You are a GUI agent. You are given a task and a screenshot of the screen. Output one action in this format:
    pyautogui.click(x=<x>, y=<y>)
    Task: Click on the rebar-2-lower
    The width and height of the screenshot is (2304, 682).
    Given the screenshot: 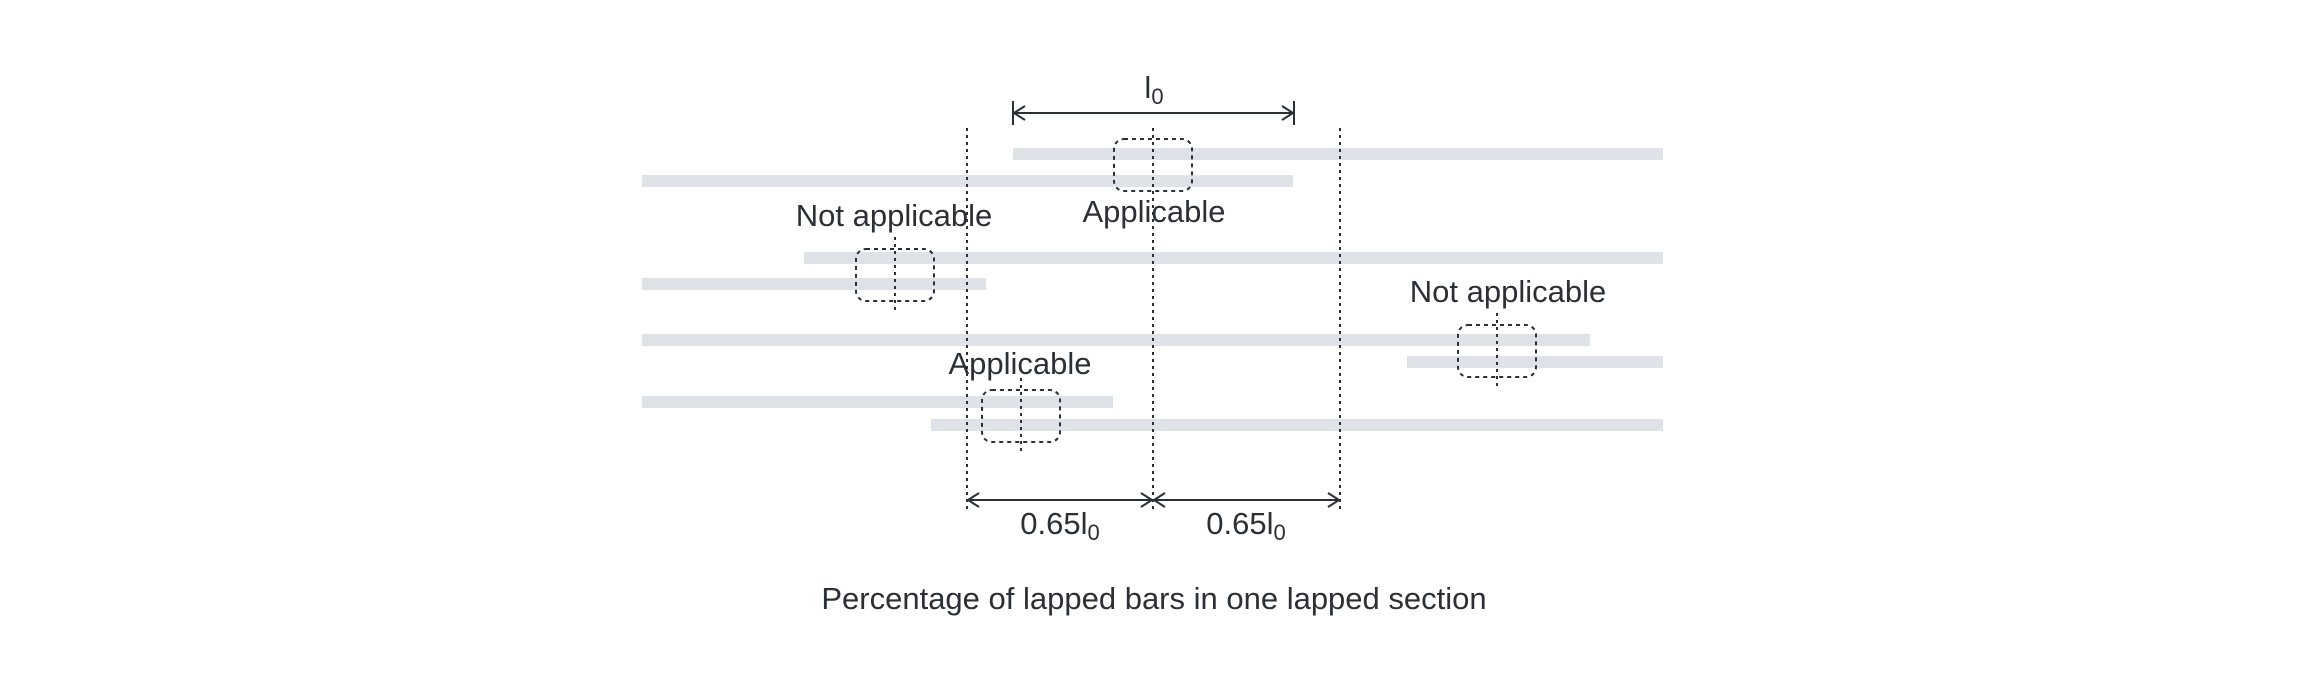 What is the action you would take?
    pyautogui.click(x=814, y=284)
    